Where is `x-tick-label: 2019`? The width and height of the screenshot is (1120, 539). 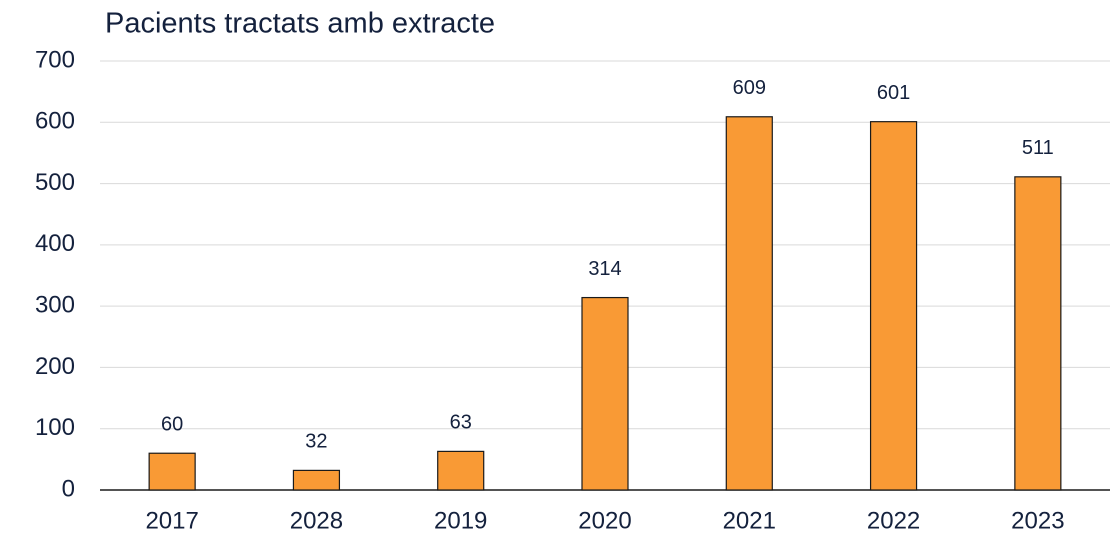 x-tick-label: 2019 is located at coordinates (460, 520).